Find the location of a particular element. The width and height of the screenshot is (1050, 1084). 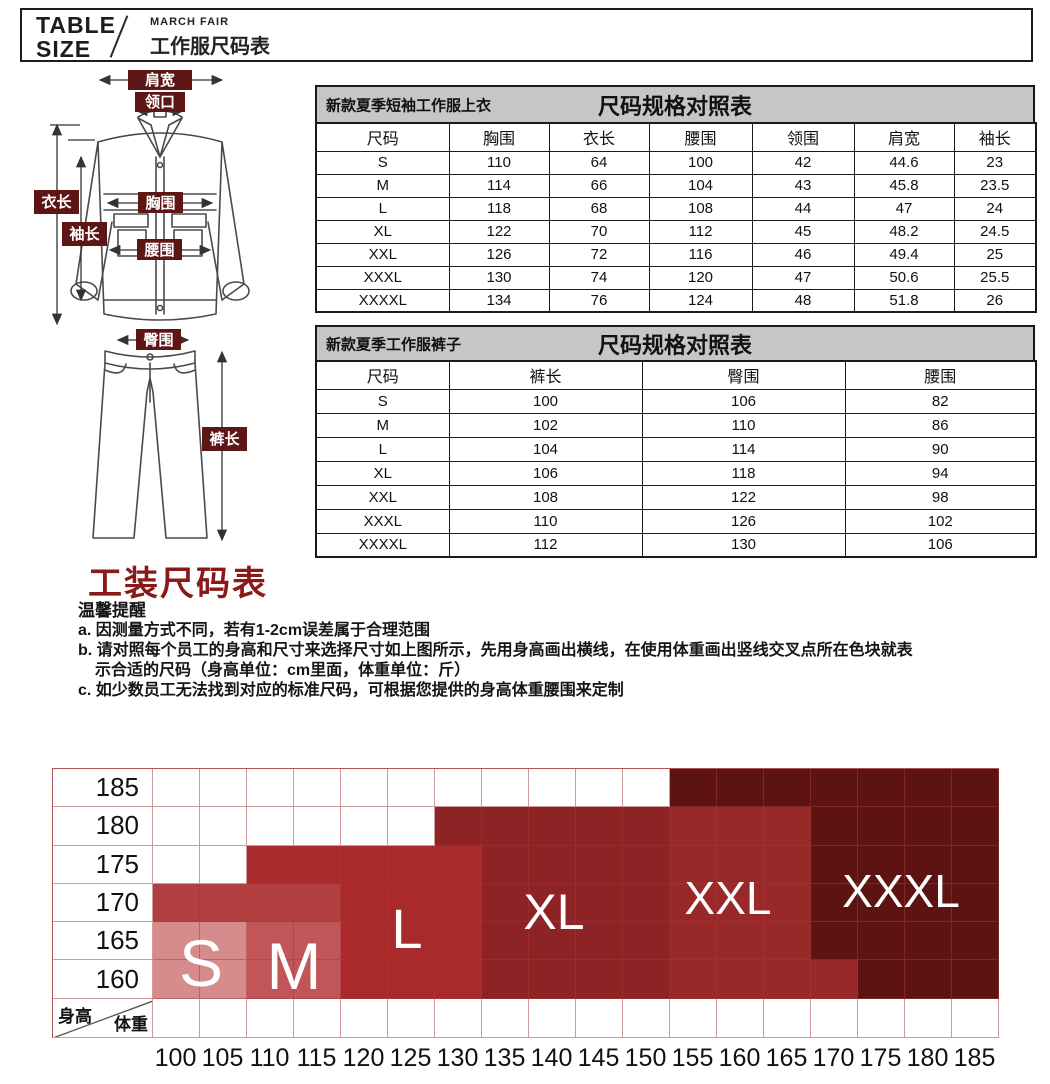

column-header: 腰围 is located at coordinates (940, 375).